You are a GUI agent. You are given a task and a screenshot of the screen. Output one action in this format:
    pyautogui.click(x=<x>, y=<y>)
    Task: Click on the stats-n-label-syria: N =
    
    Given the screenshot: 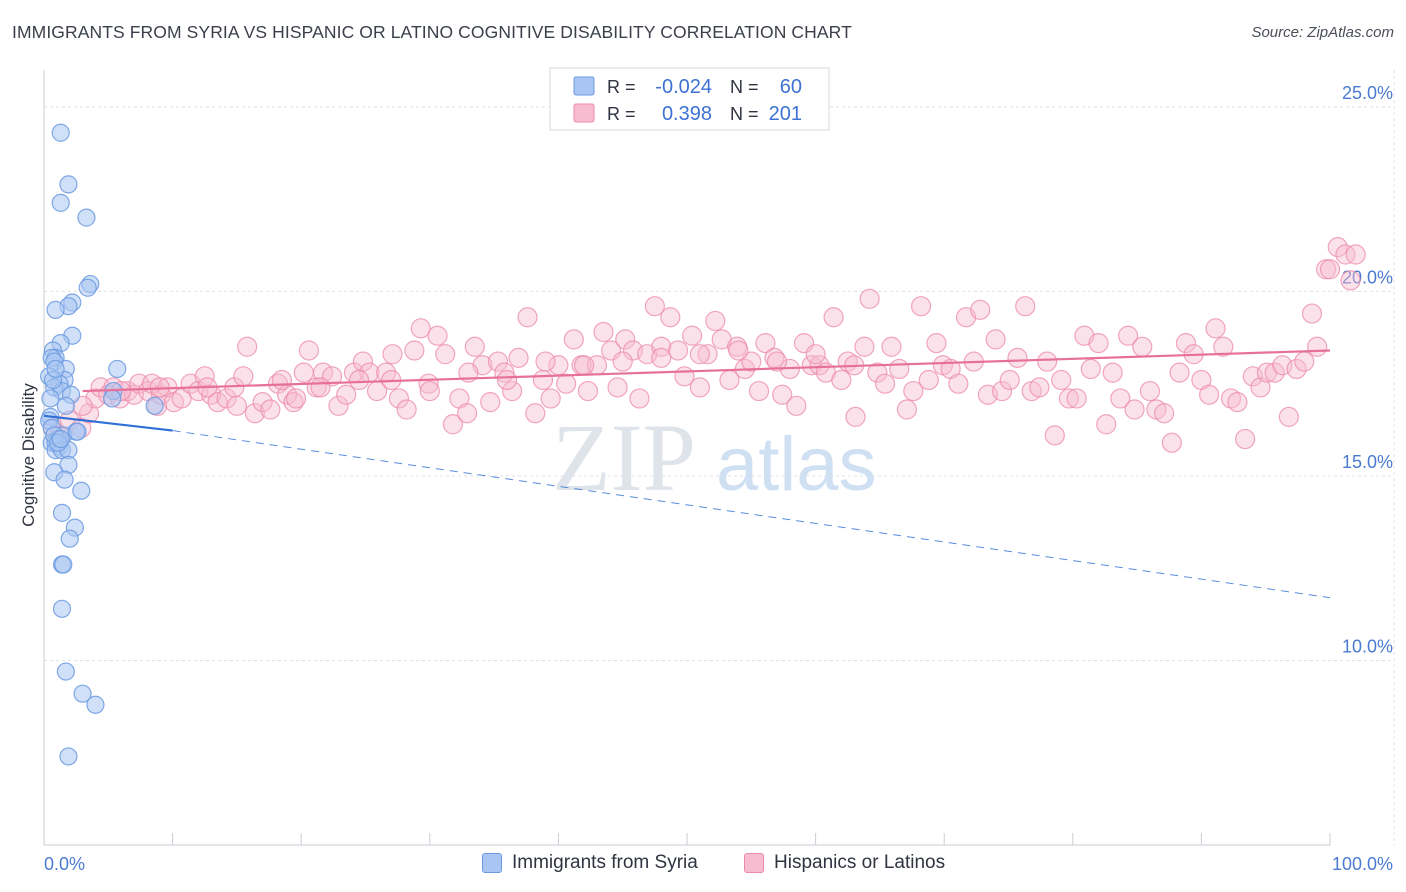 What is the action you would take?
    pyautogui.click(x=744, y=87)
    